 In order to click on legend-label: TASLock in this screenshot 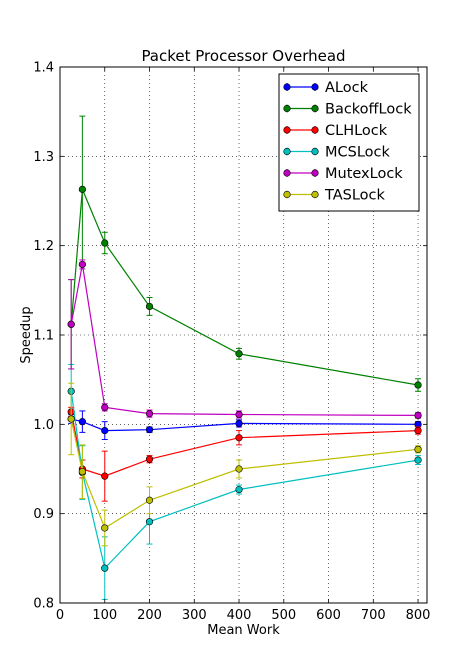, I will do `click(355, 196)`.